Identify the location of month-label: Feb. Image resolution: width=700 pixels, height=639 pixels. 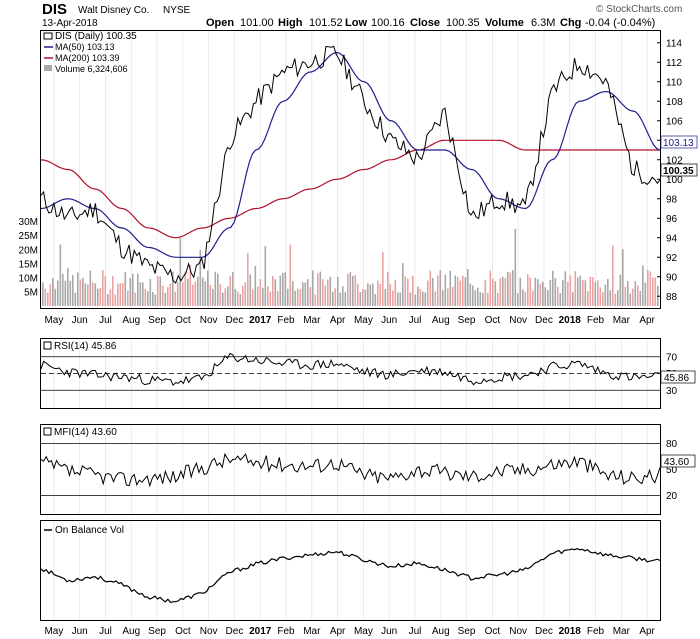
(286, 320).